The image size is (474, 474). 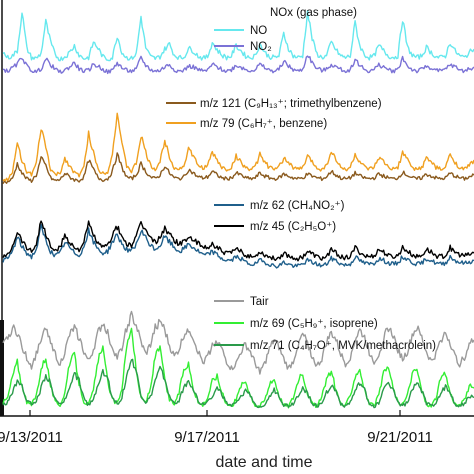 What do you see at coordinates (264, 462) in the screenshot?
I see `x-axis-title: date and time` at bounding box center [264, 462].